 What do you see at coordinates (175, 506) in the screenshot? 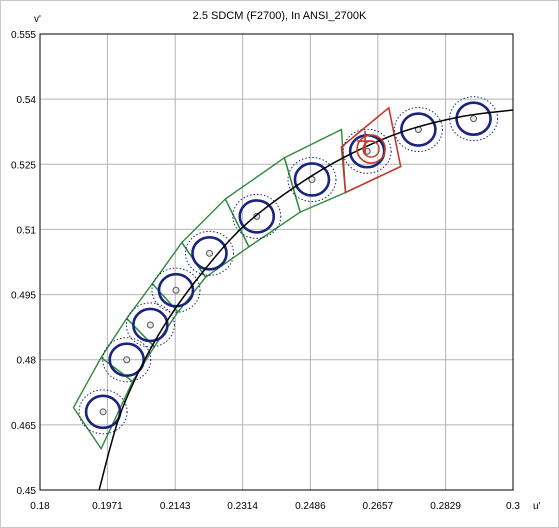
I see `x-tick-label: 0.2143` at bounding box center [175, 506].